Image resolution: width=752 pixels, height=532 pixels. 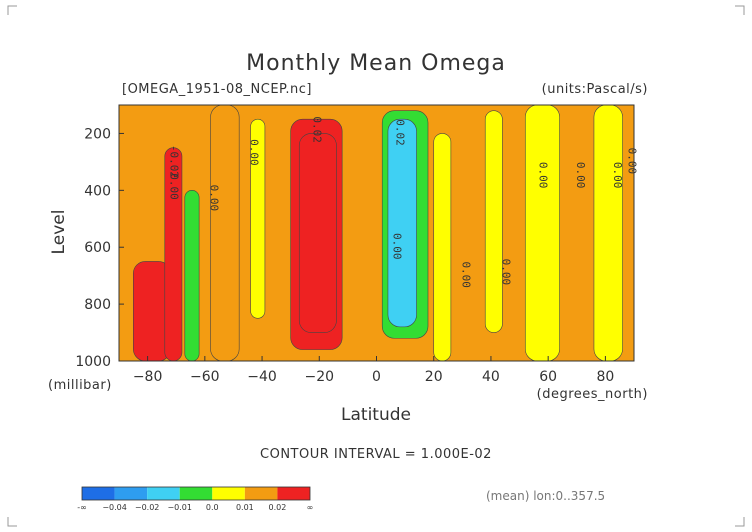 What do you see at coordinates (376, 454) in the screenshot?
I see `contour-interval: CONTOUR INTERVAL = 1.000E-02` at bounding box center [376, 454].